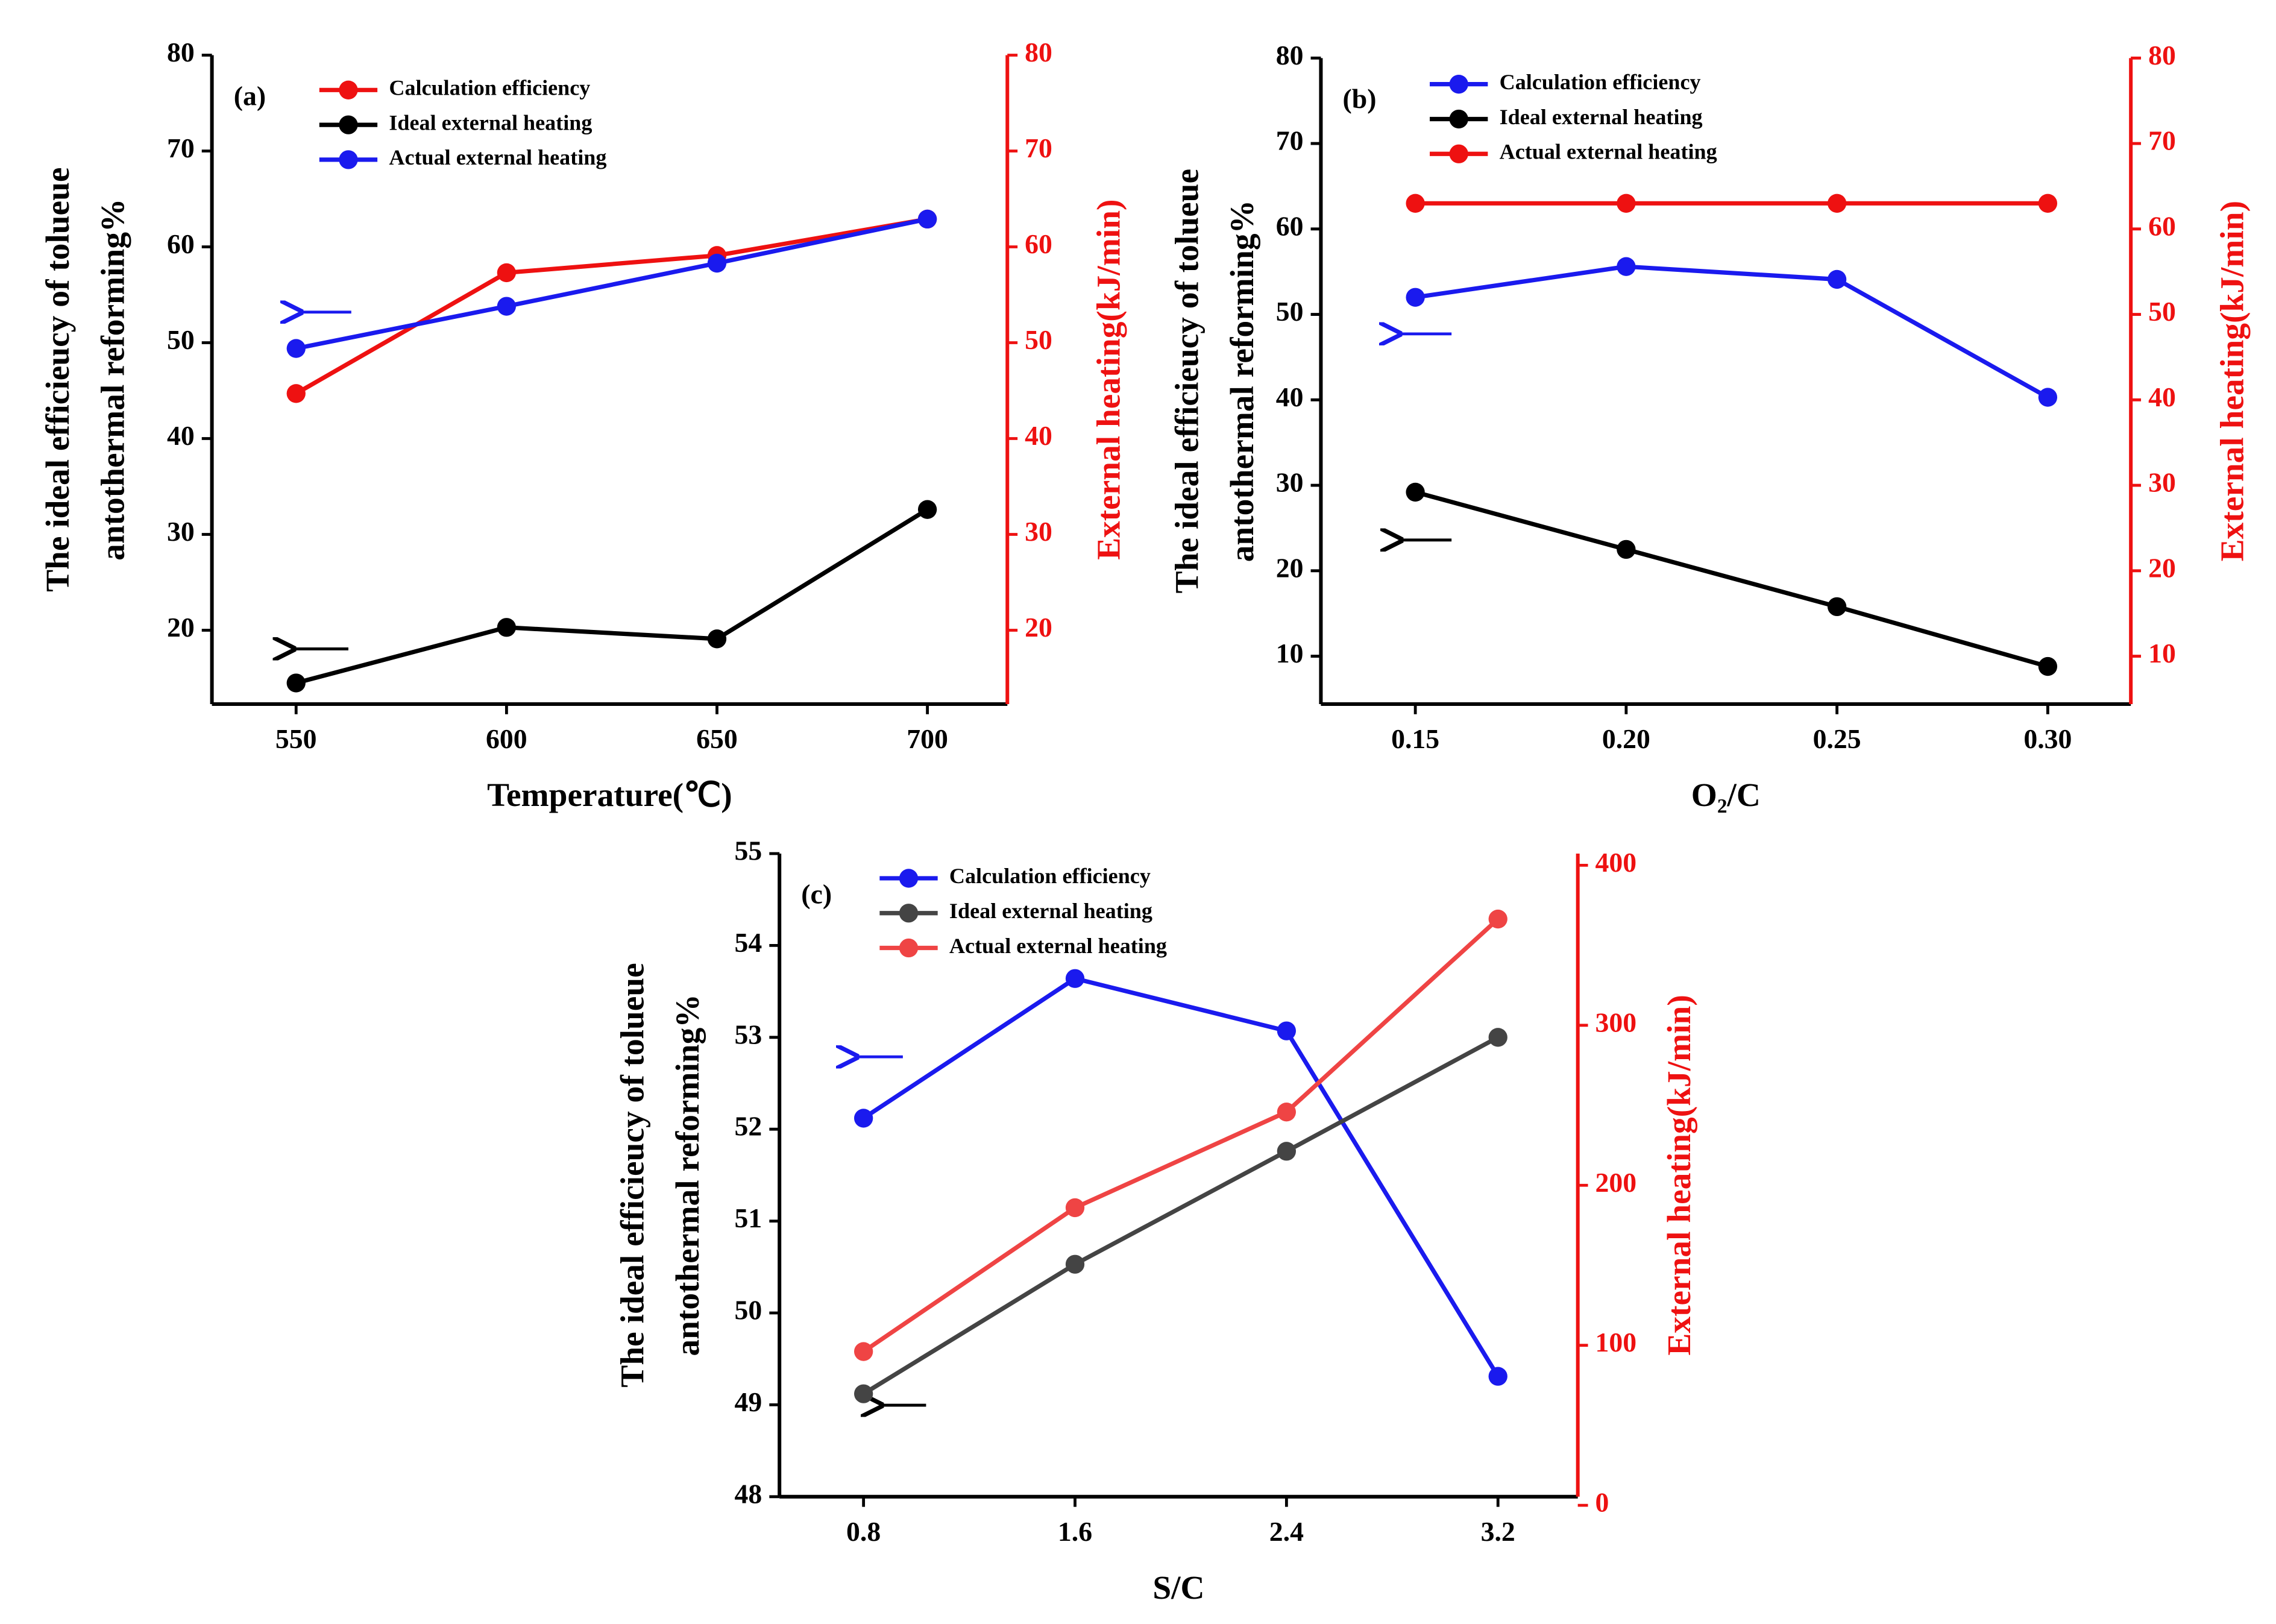 The height and width of the screenshot is (1624, 2276). What do you see at coordinates (1075, 1532) in the screenshot?
I see `x-tick-label: 1.6` at bounding box center [1075, 1532].